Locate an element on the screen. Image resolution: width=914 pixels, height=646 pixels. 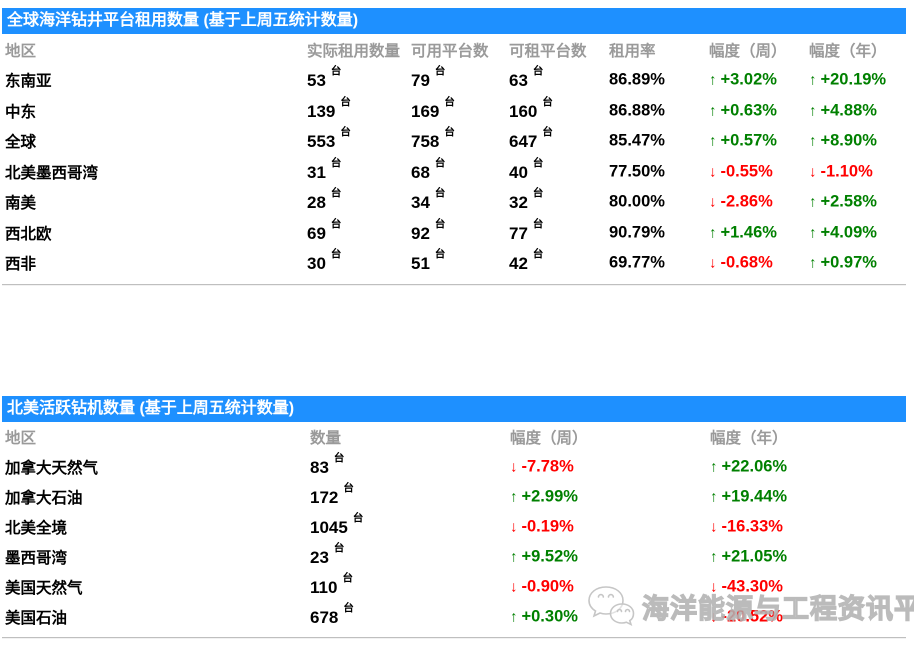
delta-value: +0.63% is located at coordinates (748, 110).